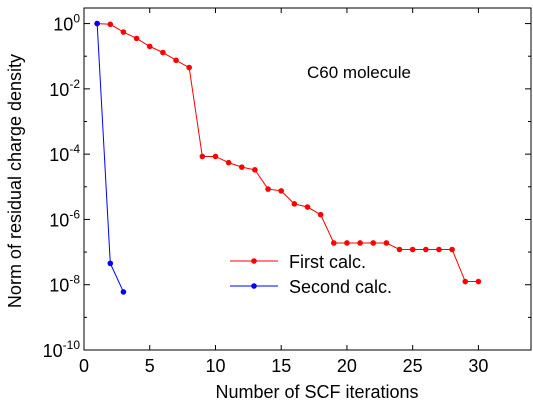 The height and width of the screenshot is (403, 533). I want to click on x-tick-label: 0, so click(84, 366).